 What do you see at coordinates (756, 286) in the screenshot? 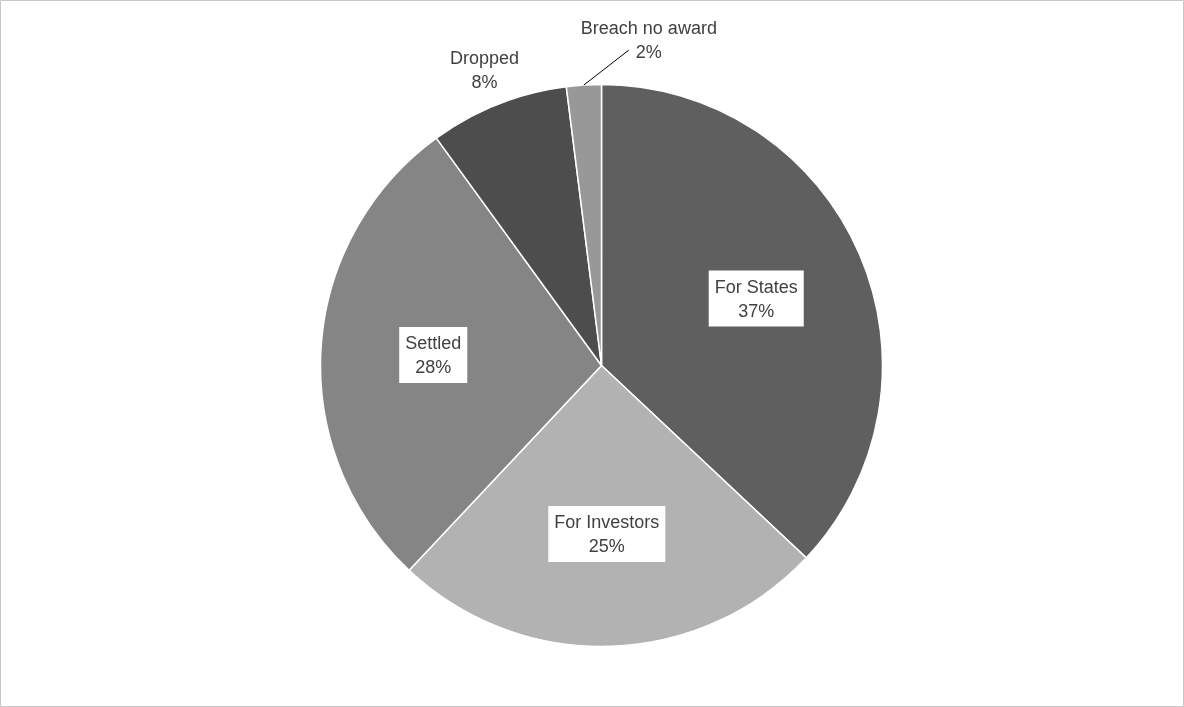
I see `slice-label: For States` at bounding box center [756, 286].